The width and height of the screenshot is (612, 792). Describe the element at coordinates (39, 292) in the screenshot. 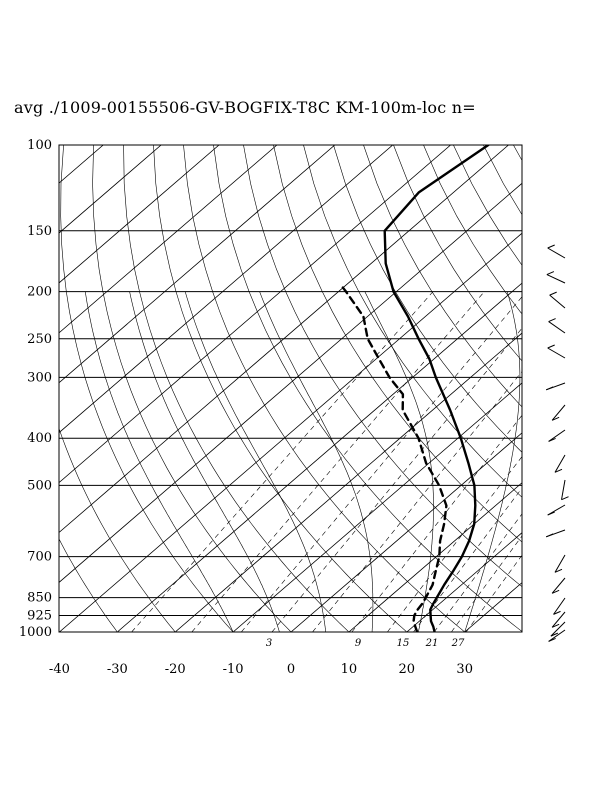

I see `y-tick-label: 200` at that location.